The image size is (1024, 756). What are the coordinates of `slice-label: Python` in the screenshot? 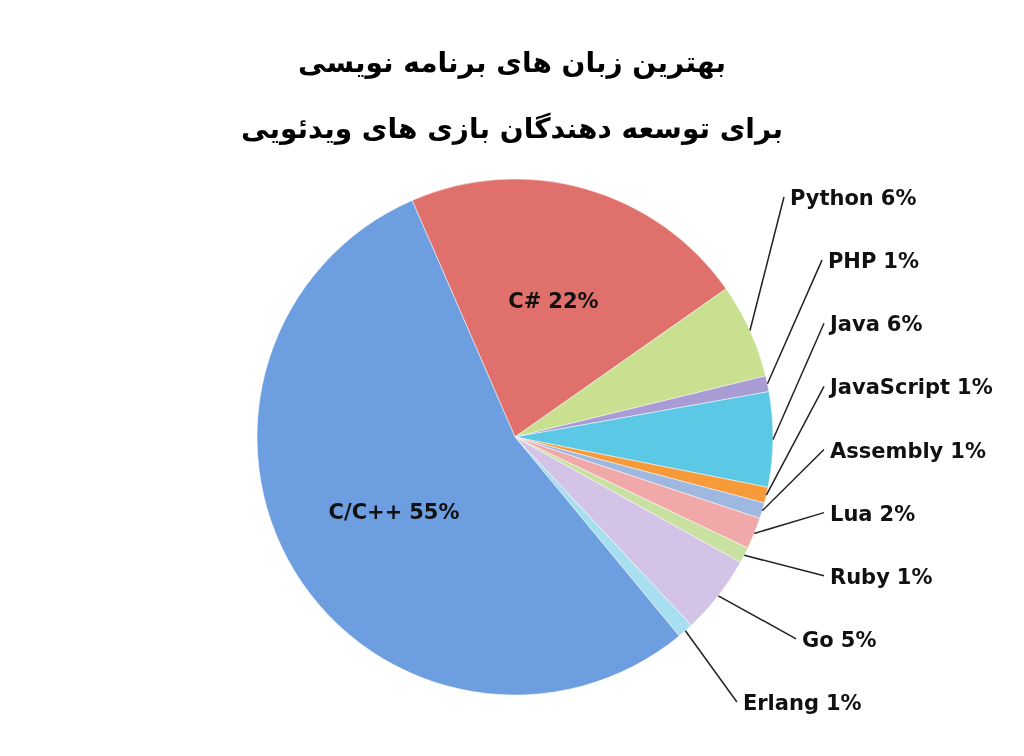 It's located at (831, 198).